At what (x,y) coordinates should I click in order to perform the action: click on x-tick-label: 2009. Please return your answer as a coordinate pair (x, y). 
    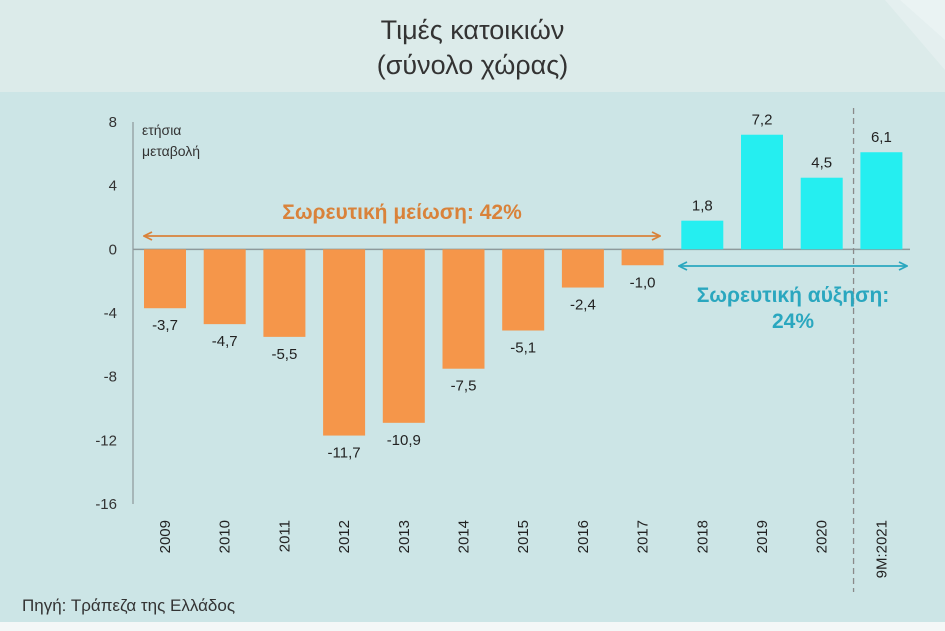
    Looking at the image, I should click on (165, 536).